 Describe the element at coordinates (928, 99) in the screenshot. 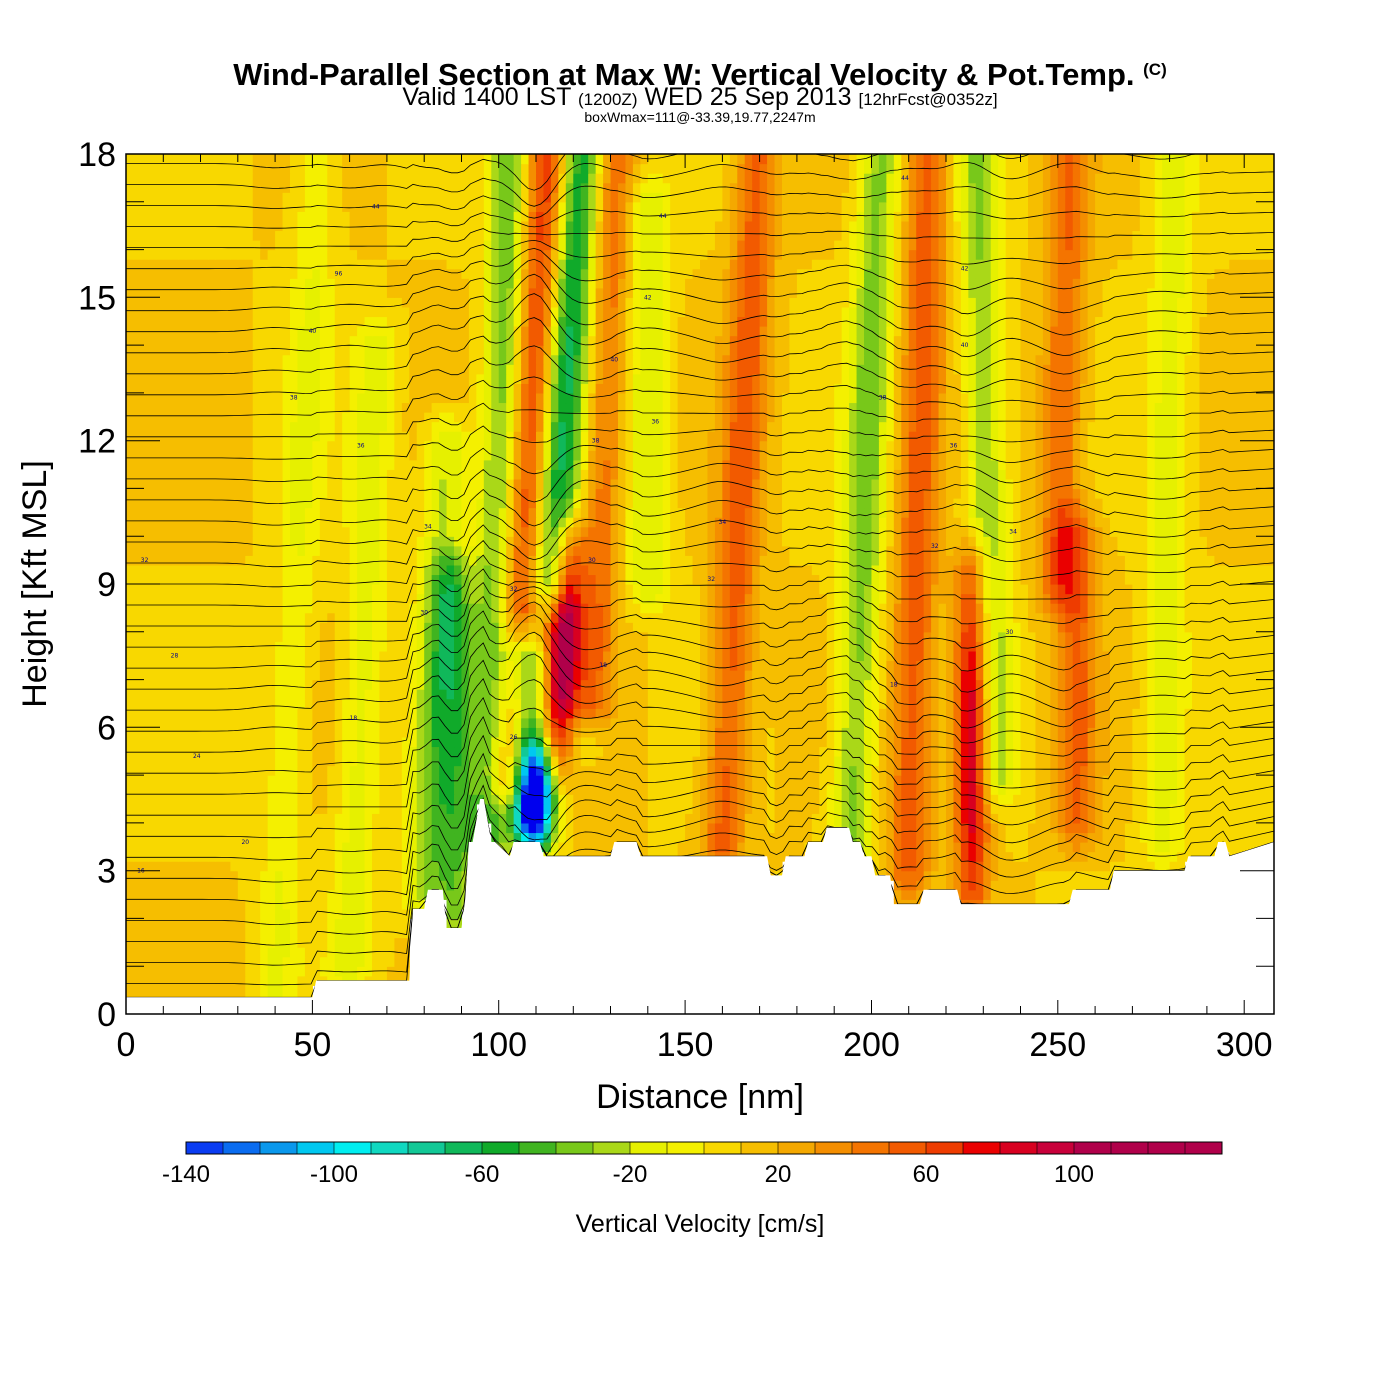

I see `forecast-info: [12hrFcst@0352z]` at that location.